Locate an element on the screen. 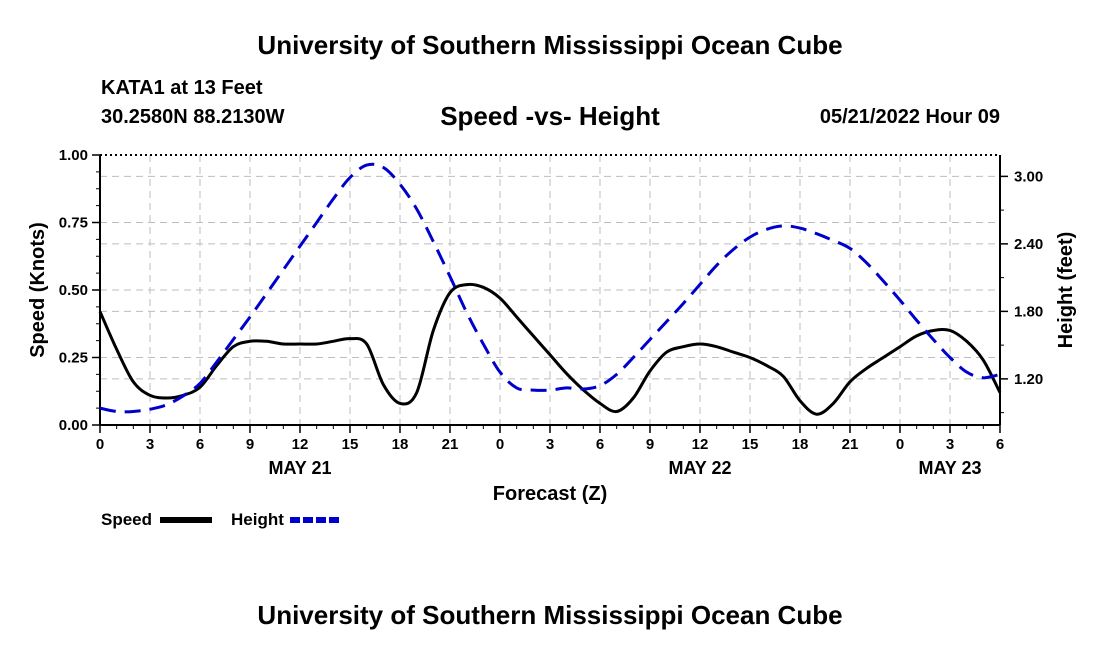  date-label: MAY 21 is located at coordinates (299, 468).